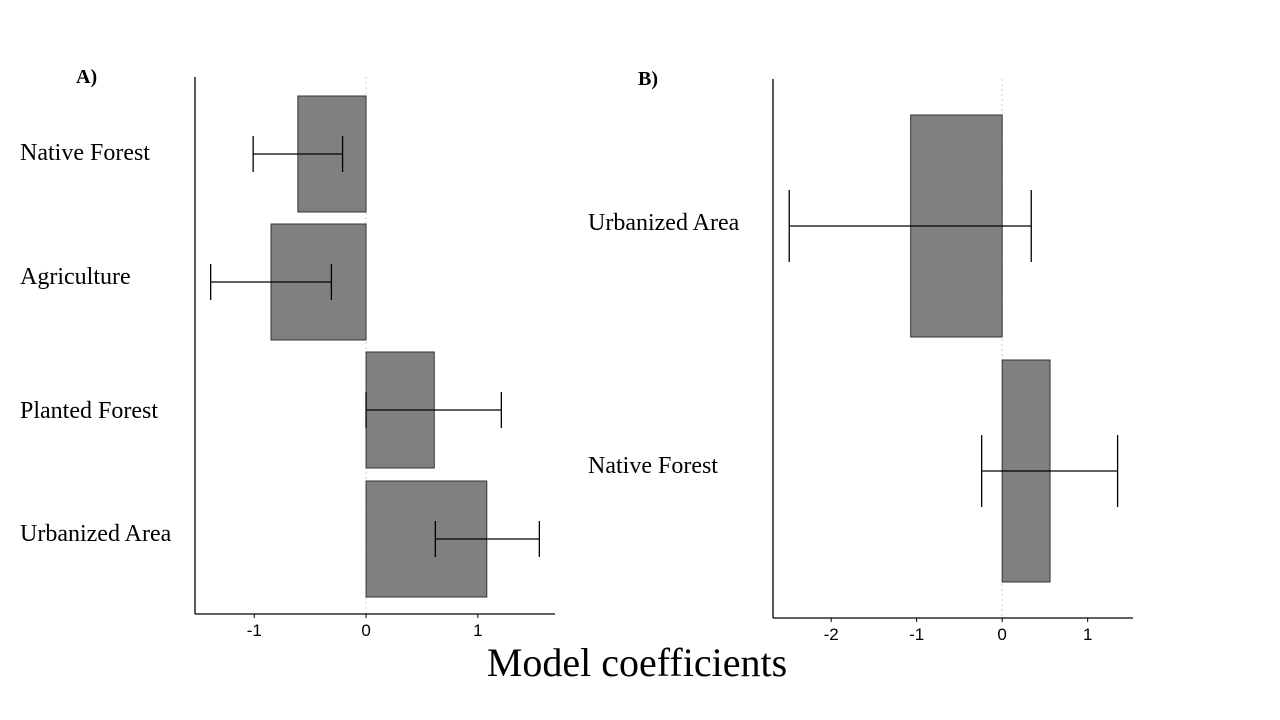 This screenshot has width=1280, height=720. Describe the element at coordinates (89, 411) in the screenshot. I see `category-label: Planted Forest` at that location.